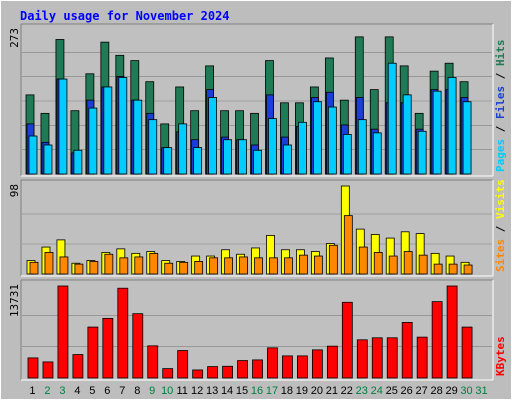 The image size is (512, 400). I want to click on y-axis-label-pages: Pages, so click(500, 155).